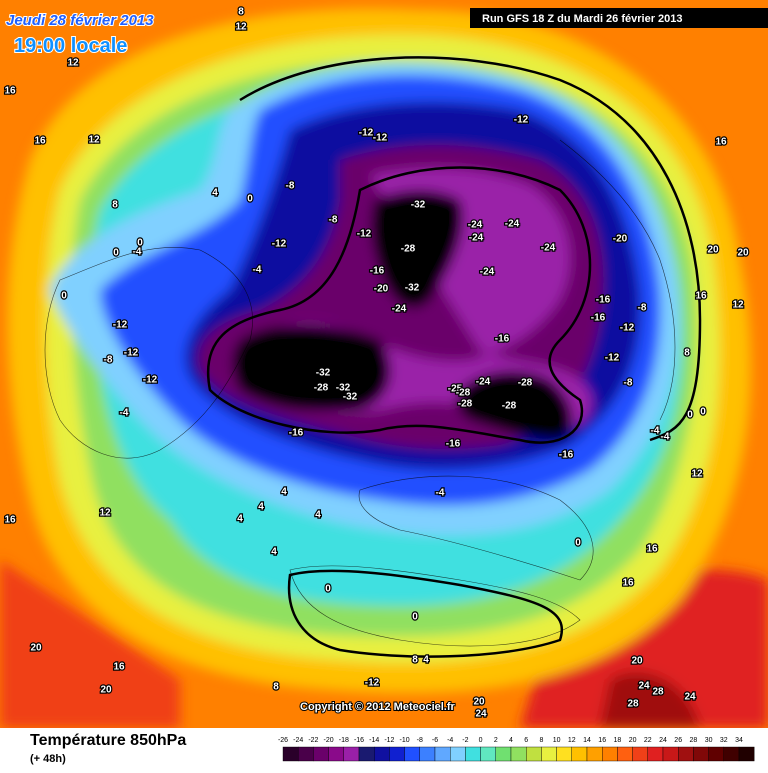 The height and width of the screenshot is (773, 768). What do you see at coordinates (739, 740) in the screenshot?
I see `colorbar-tick-label: 34` at bounding box center [739, 740].